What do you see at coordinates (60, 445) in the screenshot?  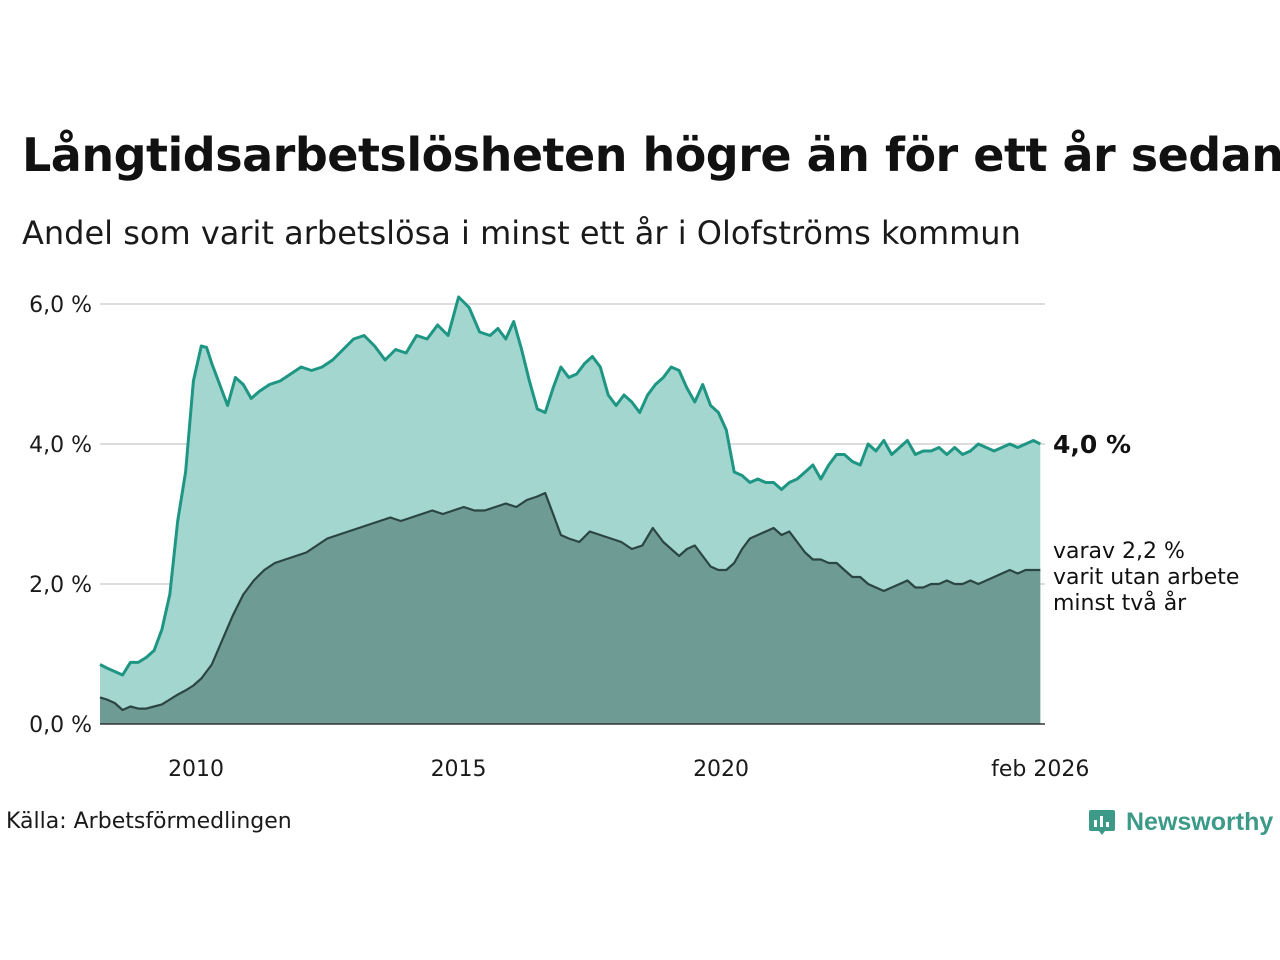 I see `y-tick-label: 4,0 %` at bounding box center [60, 445].